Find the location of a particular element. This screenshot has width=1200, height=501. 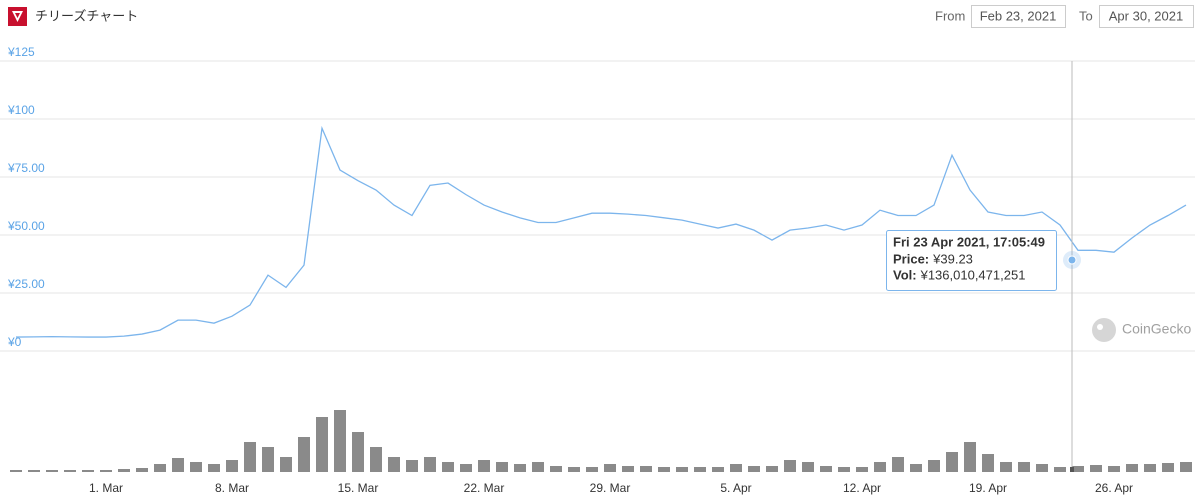

from-input is located at coordinates (1018, 16).